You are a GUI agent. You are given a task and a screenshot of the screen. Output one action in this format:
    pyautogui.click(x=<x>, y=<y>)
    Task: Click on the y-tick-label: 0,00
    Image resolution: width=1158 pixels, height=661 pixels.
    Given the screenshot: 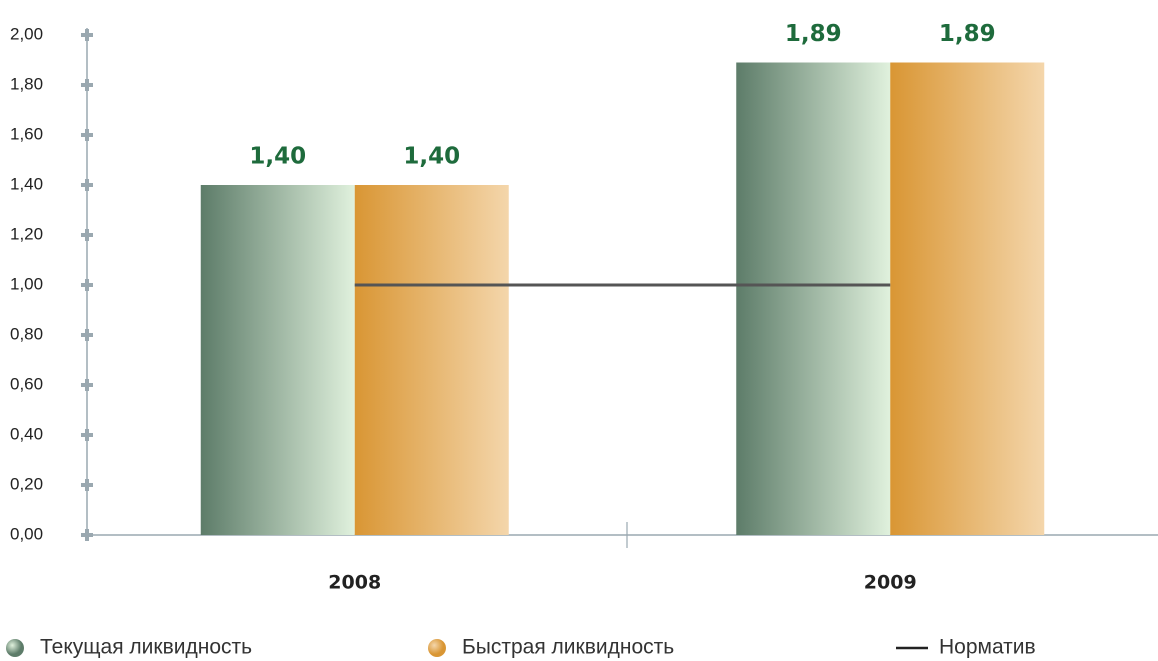 What is the action you would take?
    pyautogui.click(x=26, y=533)
    